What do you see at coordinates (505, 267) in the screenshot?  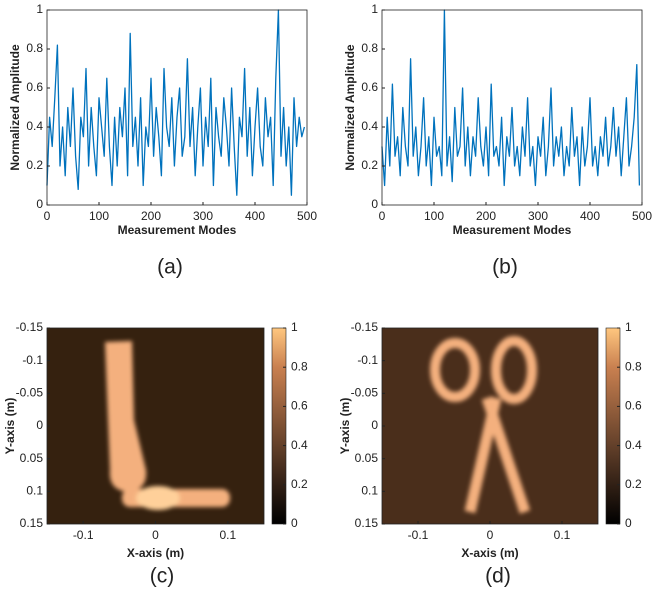 I see `caption: (b)` at bounding box center [505, 267].